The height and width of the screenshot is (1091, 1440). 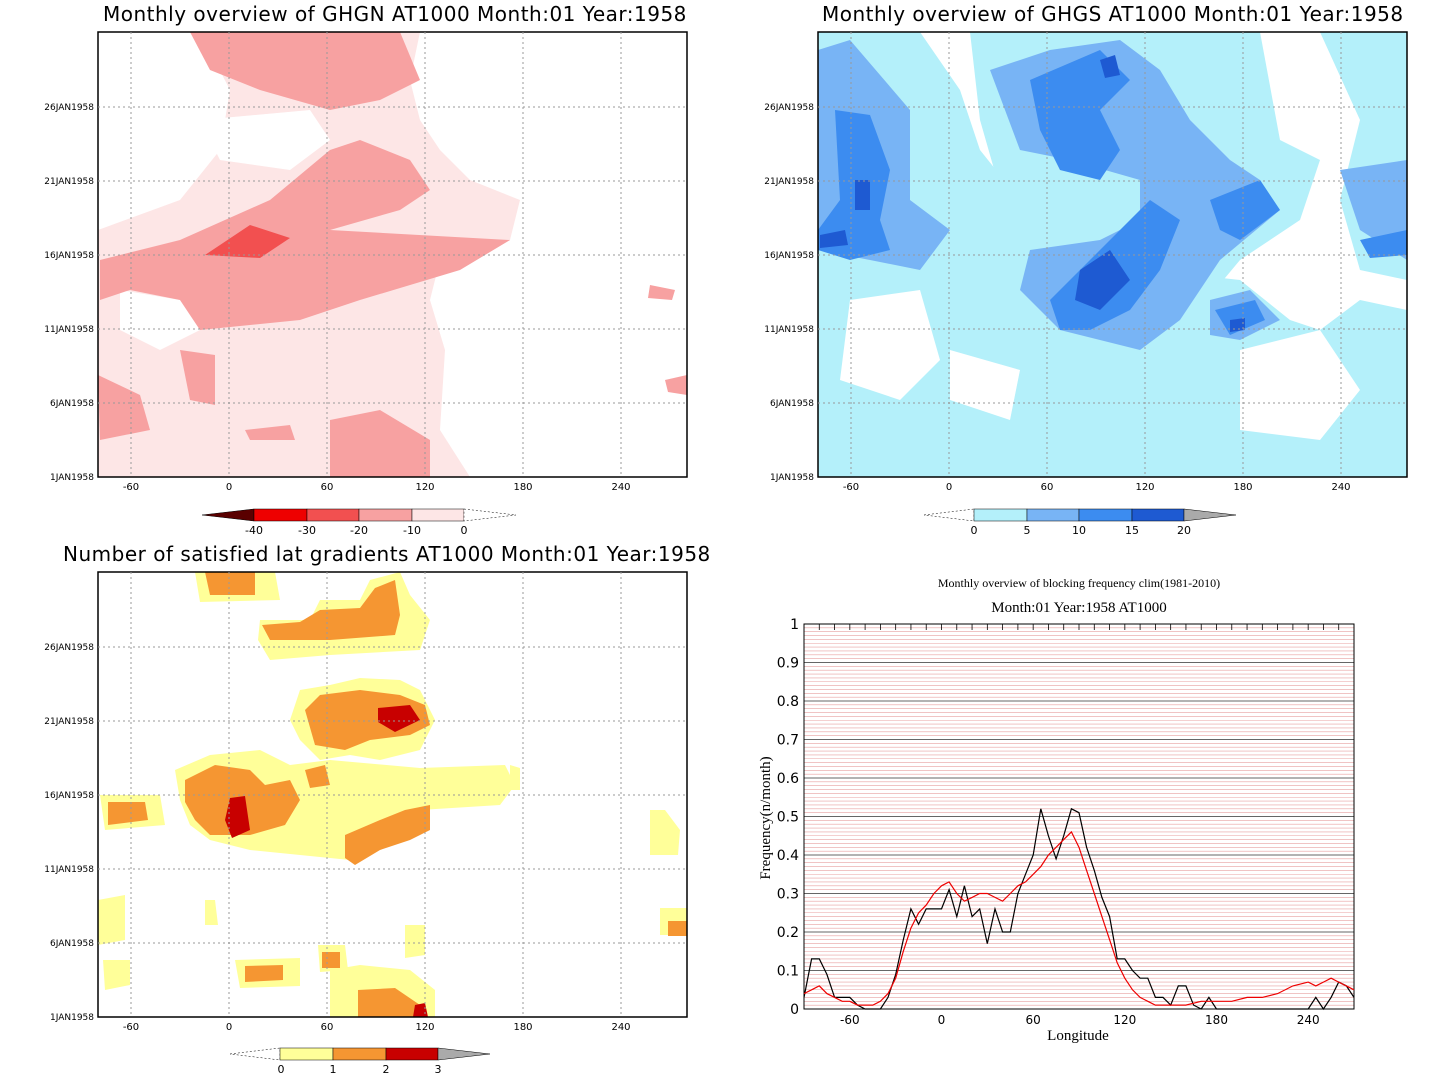 What do you see at coordinates (789, 256) in the screenshot?
I see `ghgs-ytick: 16JAN1958` at bounding box center [789, 256].